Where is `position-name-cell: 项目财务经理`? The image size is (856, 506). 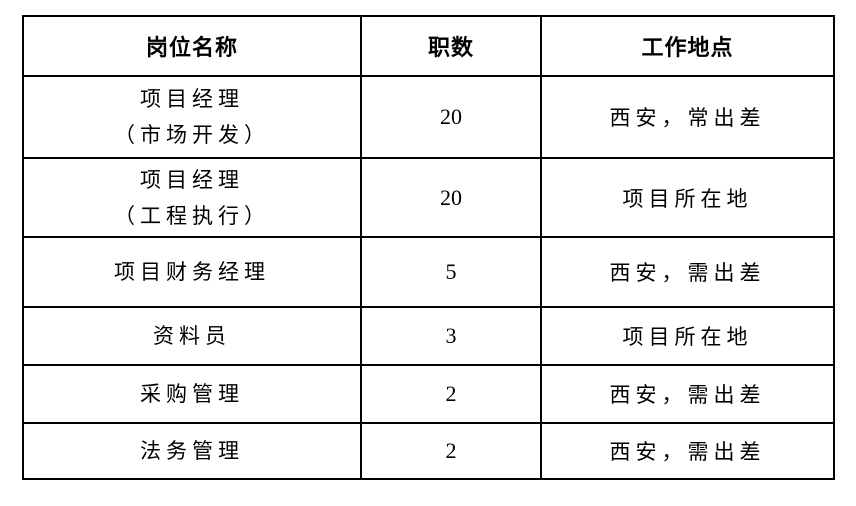 position-name-cell: 项目财务经理 is located at coordinates (192, 272).